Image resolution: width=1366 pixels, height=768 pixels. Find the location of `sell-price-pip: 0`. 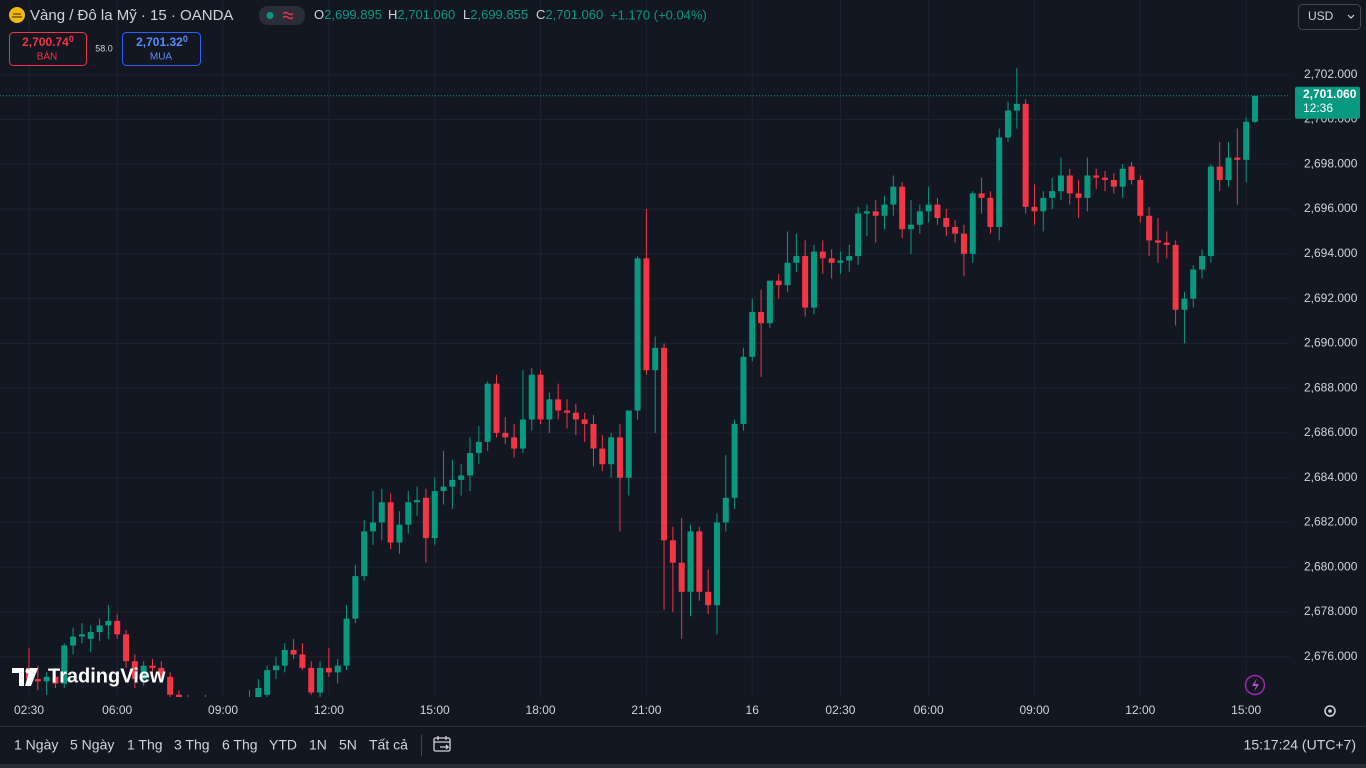

sell-price-pip: 0 is located at coordinates (71, 39).